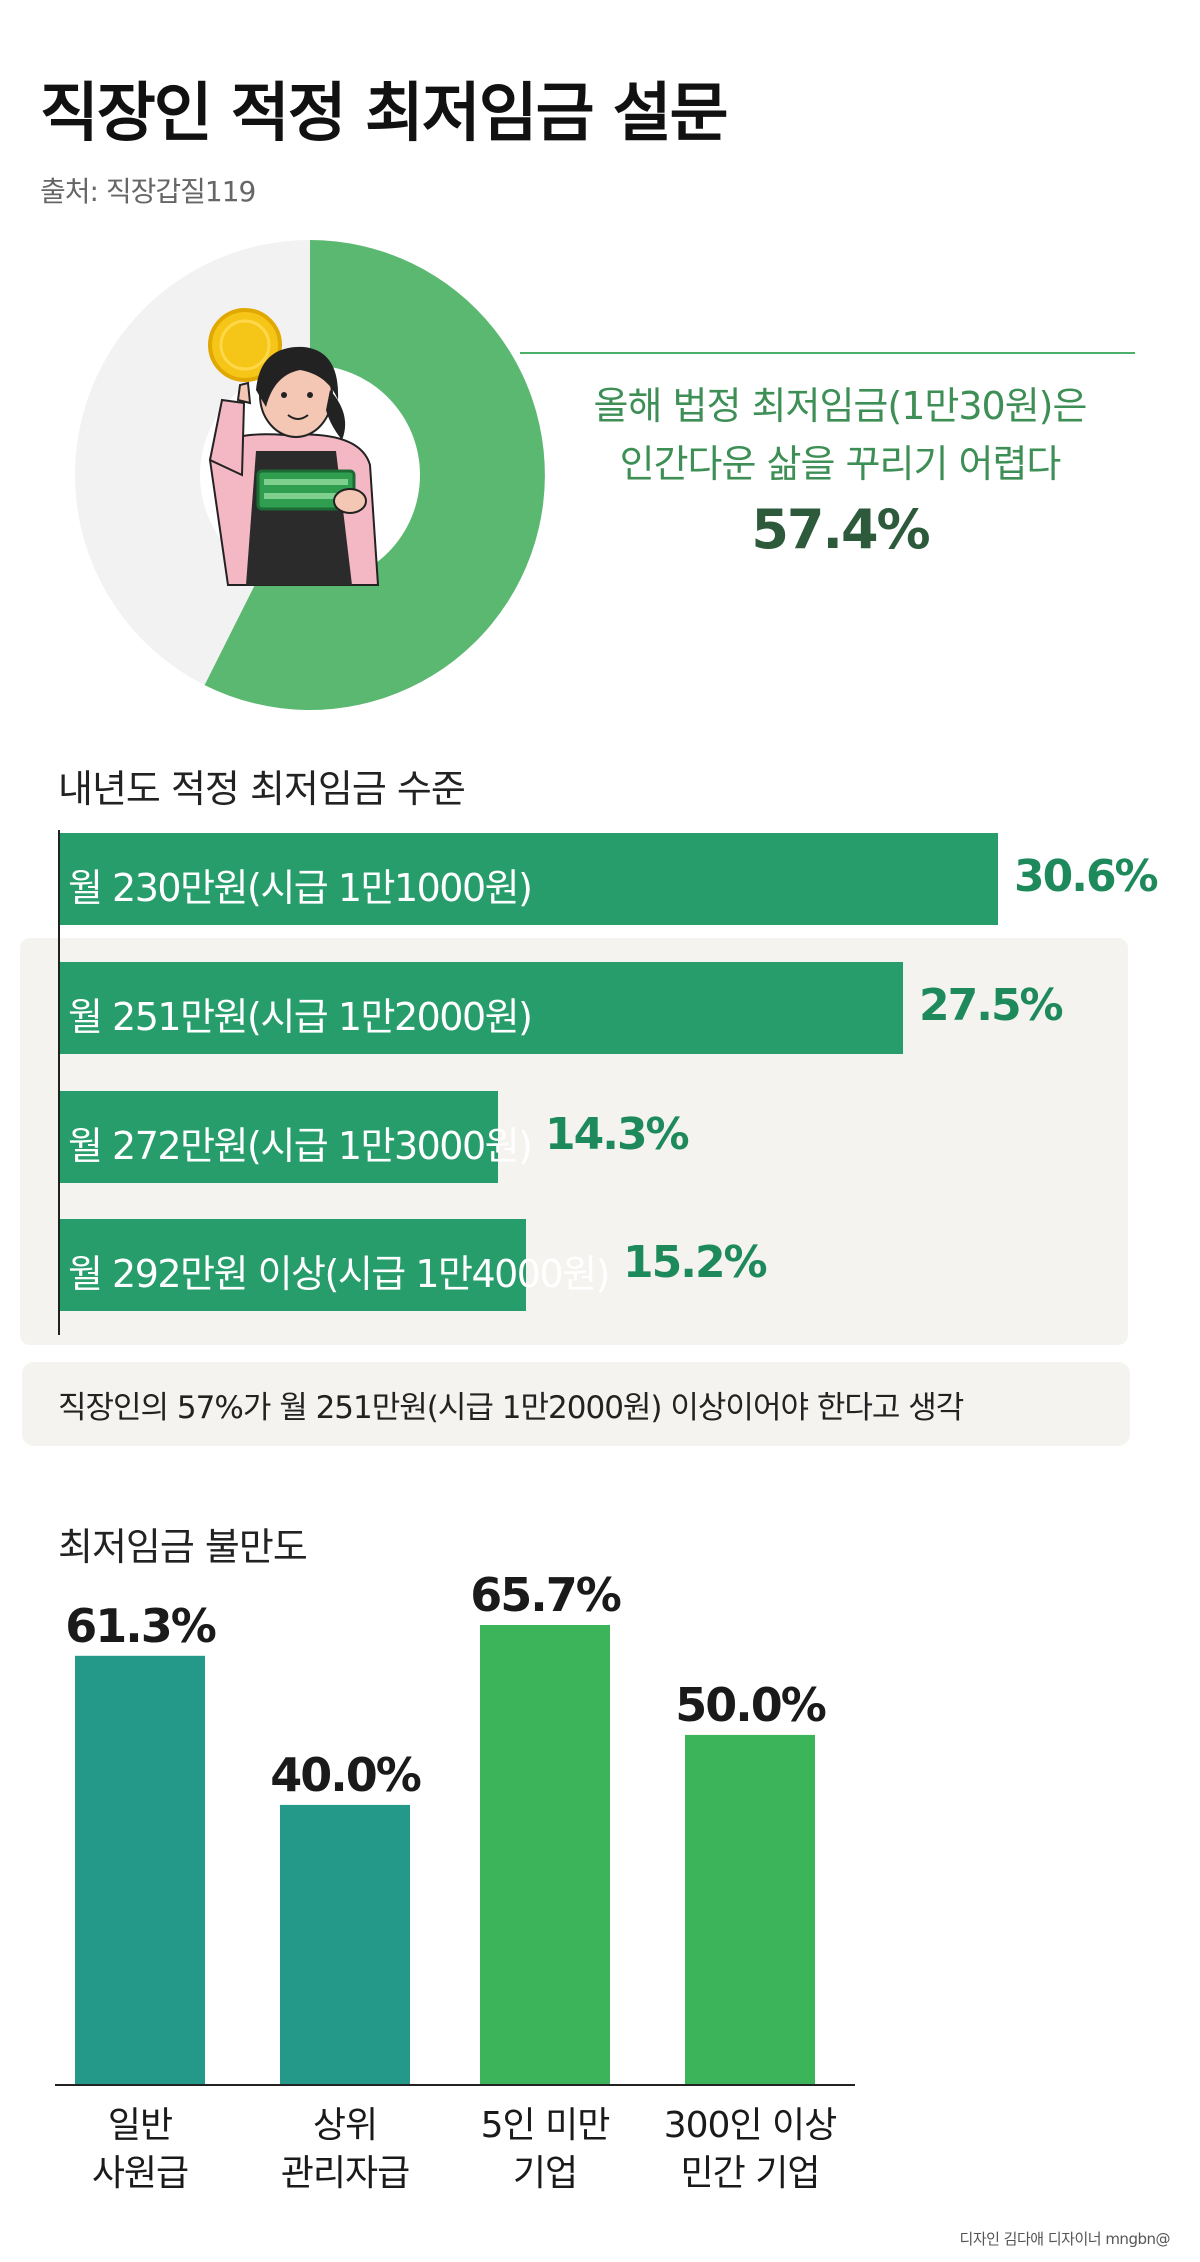  Describe the element at coordinates (750, 2125) in the screenshot. I see `vbar-category-4-line-1: 300인 이상` at that location.